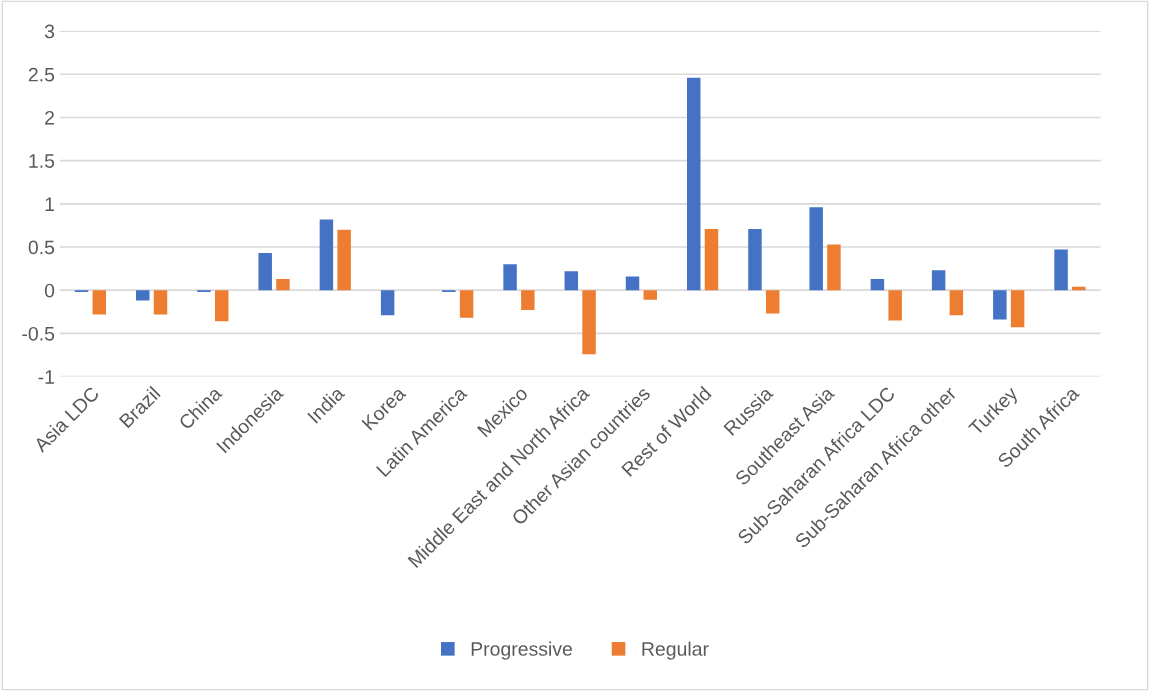 Image resolution: width=1150 pixels, height=691 pixels. I want to click on legend-label: Progressive, so click(521, 650).